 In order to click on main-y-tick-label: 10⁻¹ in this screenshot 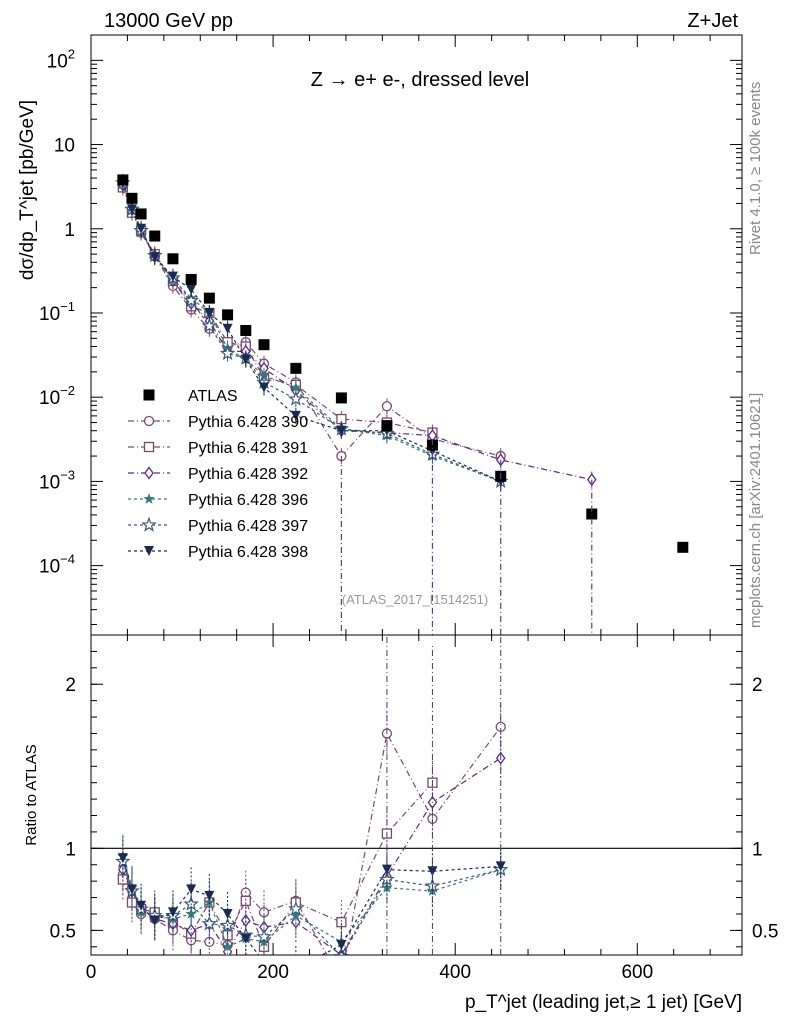, I will do `click(57, 312)`.